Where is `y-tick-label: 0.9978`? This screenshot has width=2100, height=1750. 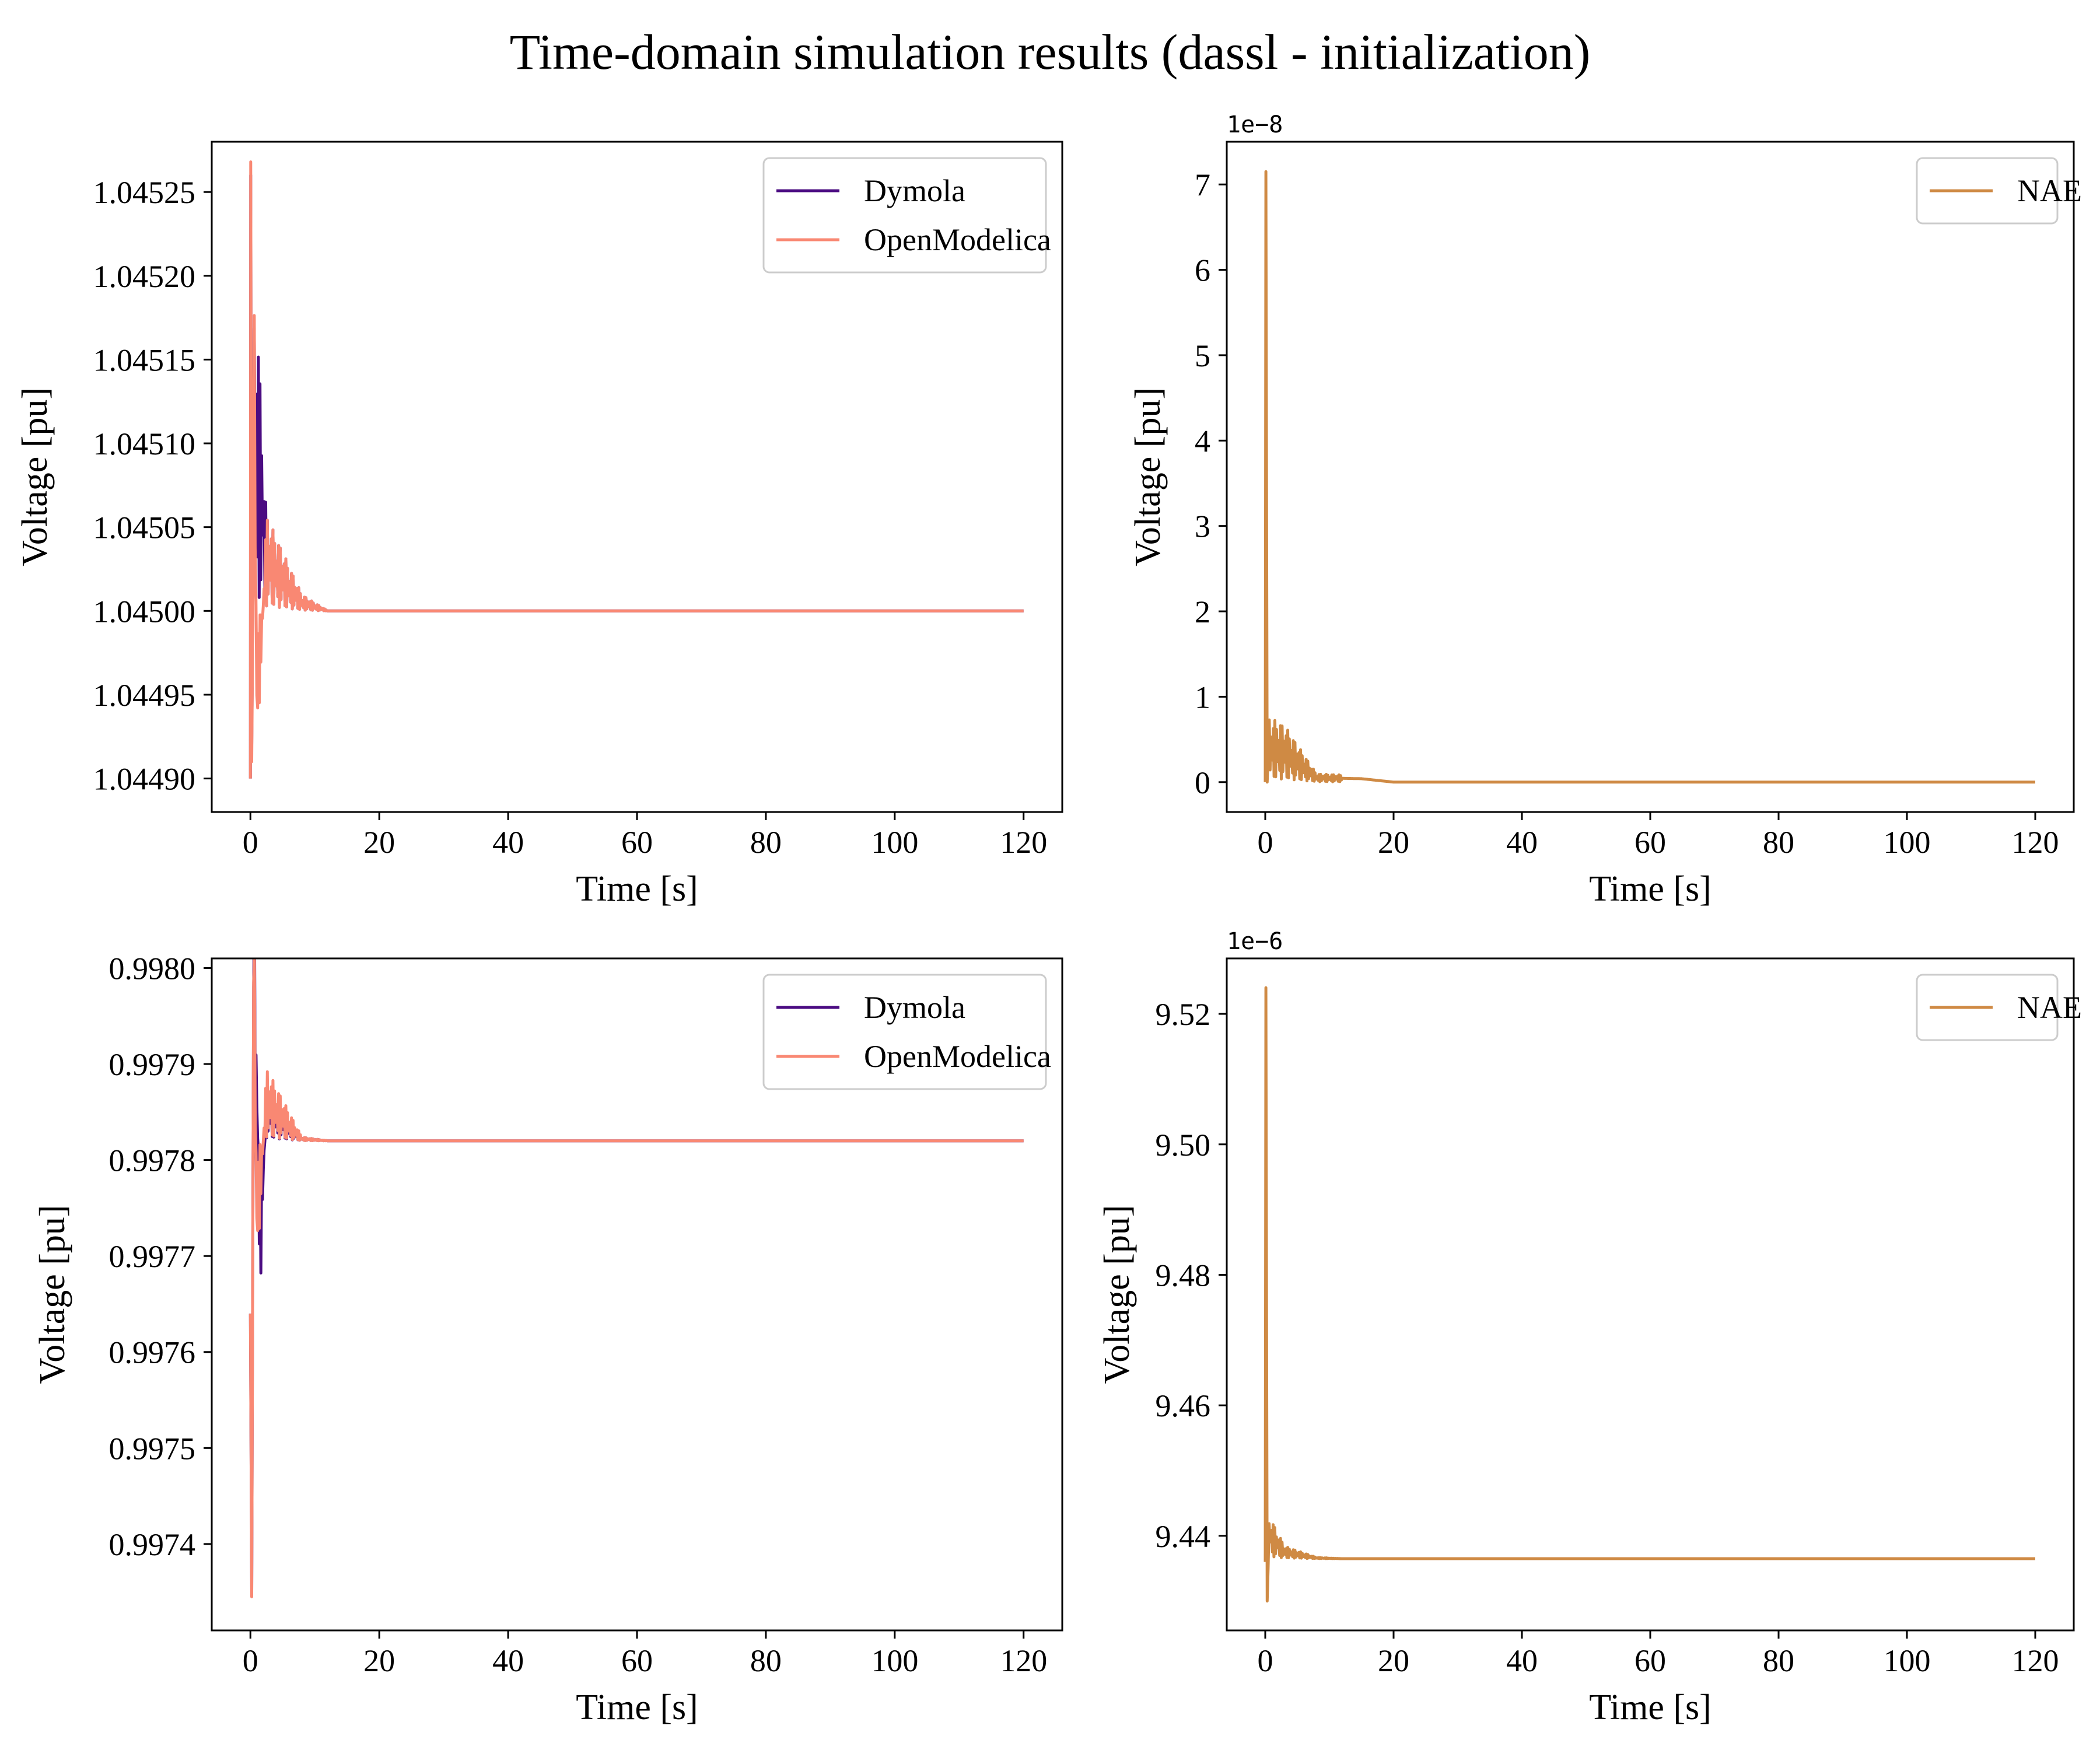 y-tick-label: 0.9978 is located at coordinates (152, 1160).